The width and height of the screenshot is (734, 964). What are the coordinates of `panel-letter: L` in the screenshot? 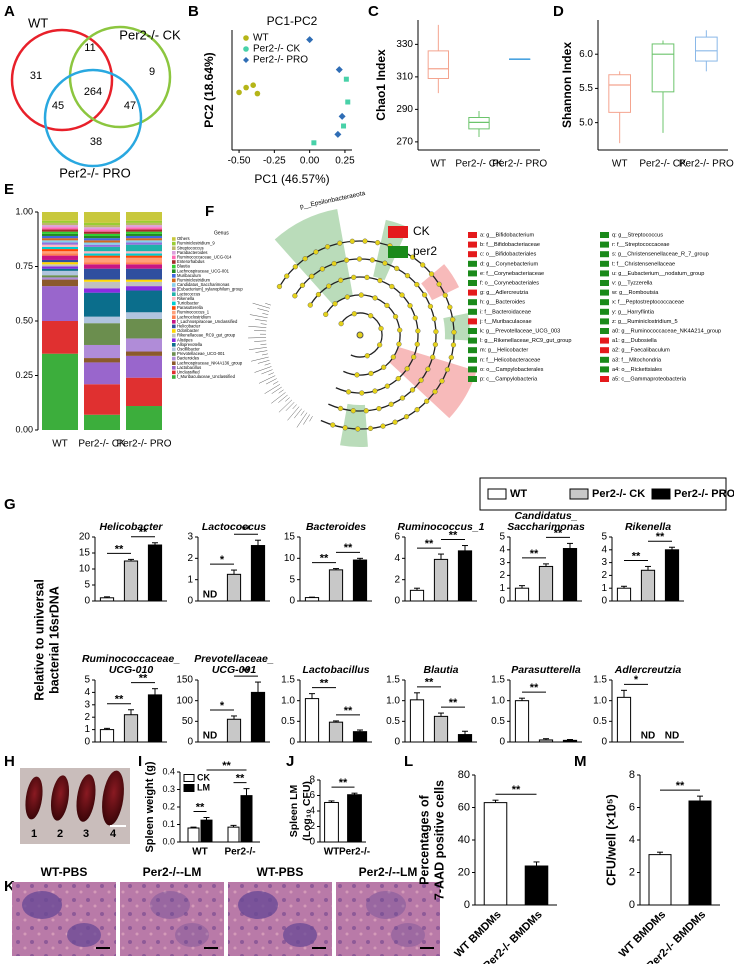 It's located at (408, 761).